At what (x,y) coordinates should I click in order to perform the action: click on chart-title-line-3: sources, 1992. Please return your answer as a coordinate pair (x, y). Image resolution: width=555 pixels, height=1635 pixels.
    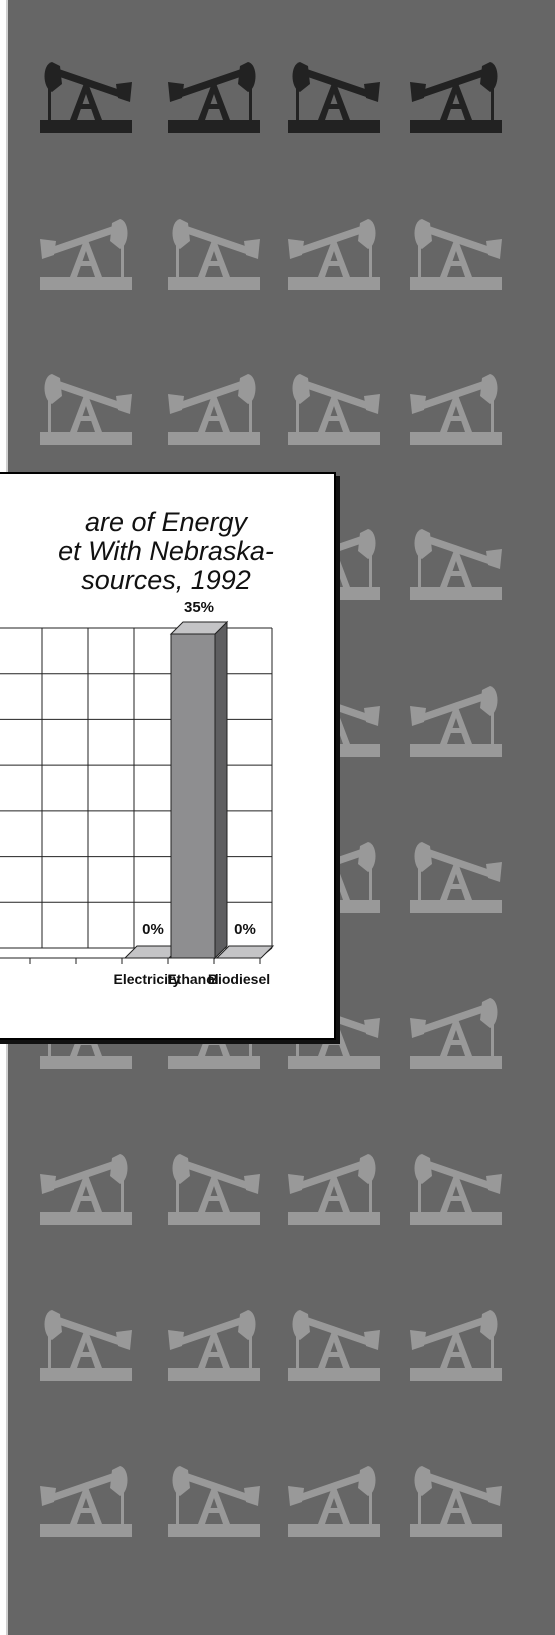
    Looking at the image, I should click on (166, 580).